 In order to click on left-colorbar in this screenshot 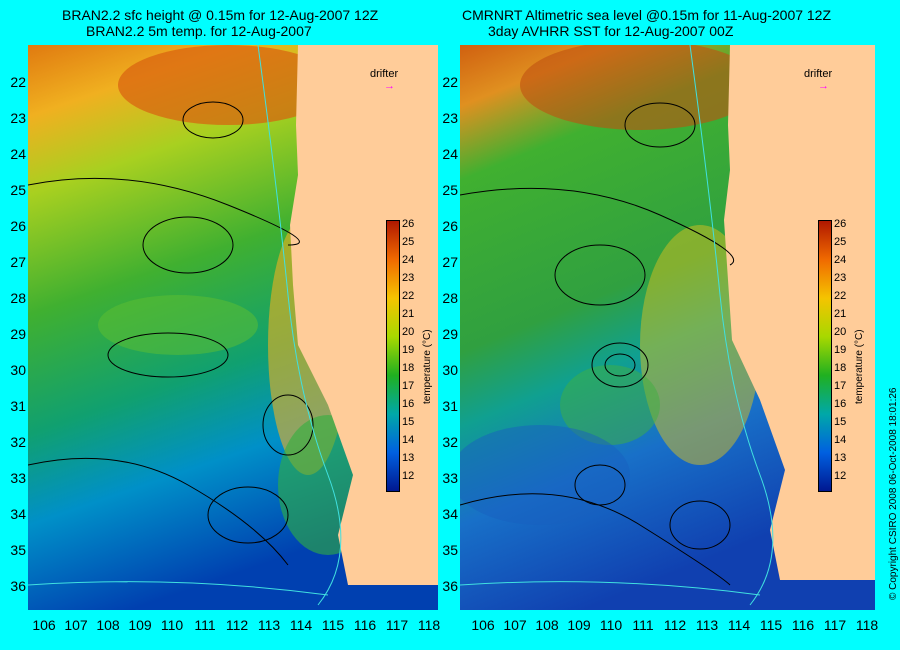, I will do `click(393, 356)`.